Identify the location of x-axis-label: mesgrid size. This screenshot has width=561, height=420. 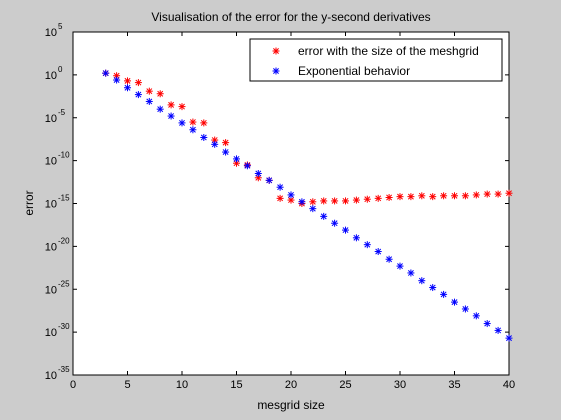
(291, 405).